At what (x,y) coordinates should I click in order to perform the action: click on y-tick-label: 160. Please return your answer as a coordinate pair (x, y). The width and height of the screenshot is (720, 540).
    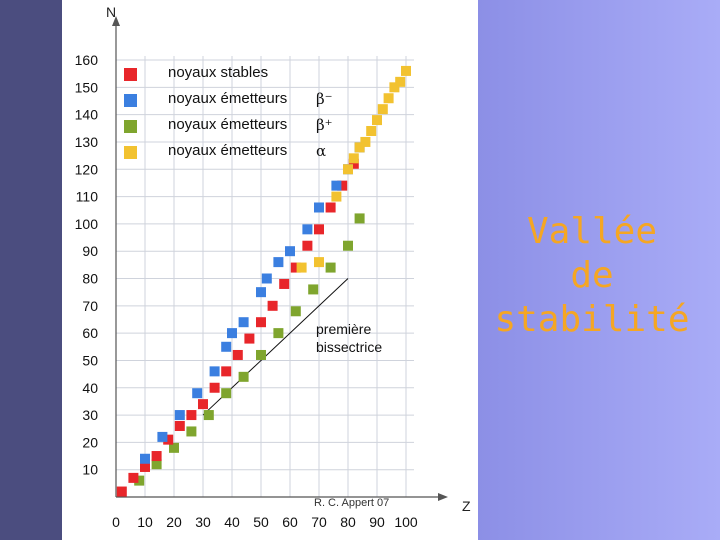
    Looking at the image, I should click on (87, 60).